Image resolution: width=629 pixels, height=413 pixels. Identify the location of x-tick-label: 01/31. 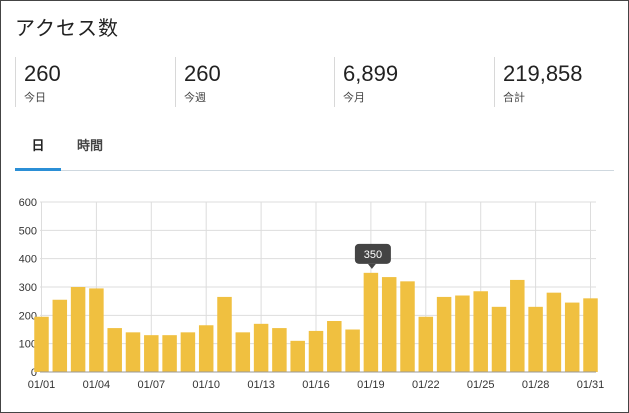
(591, 385).